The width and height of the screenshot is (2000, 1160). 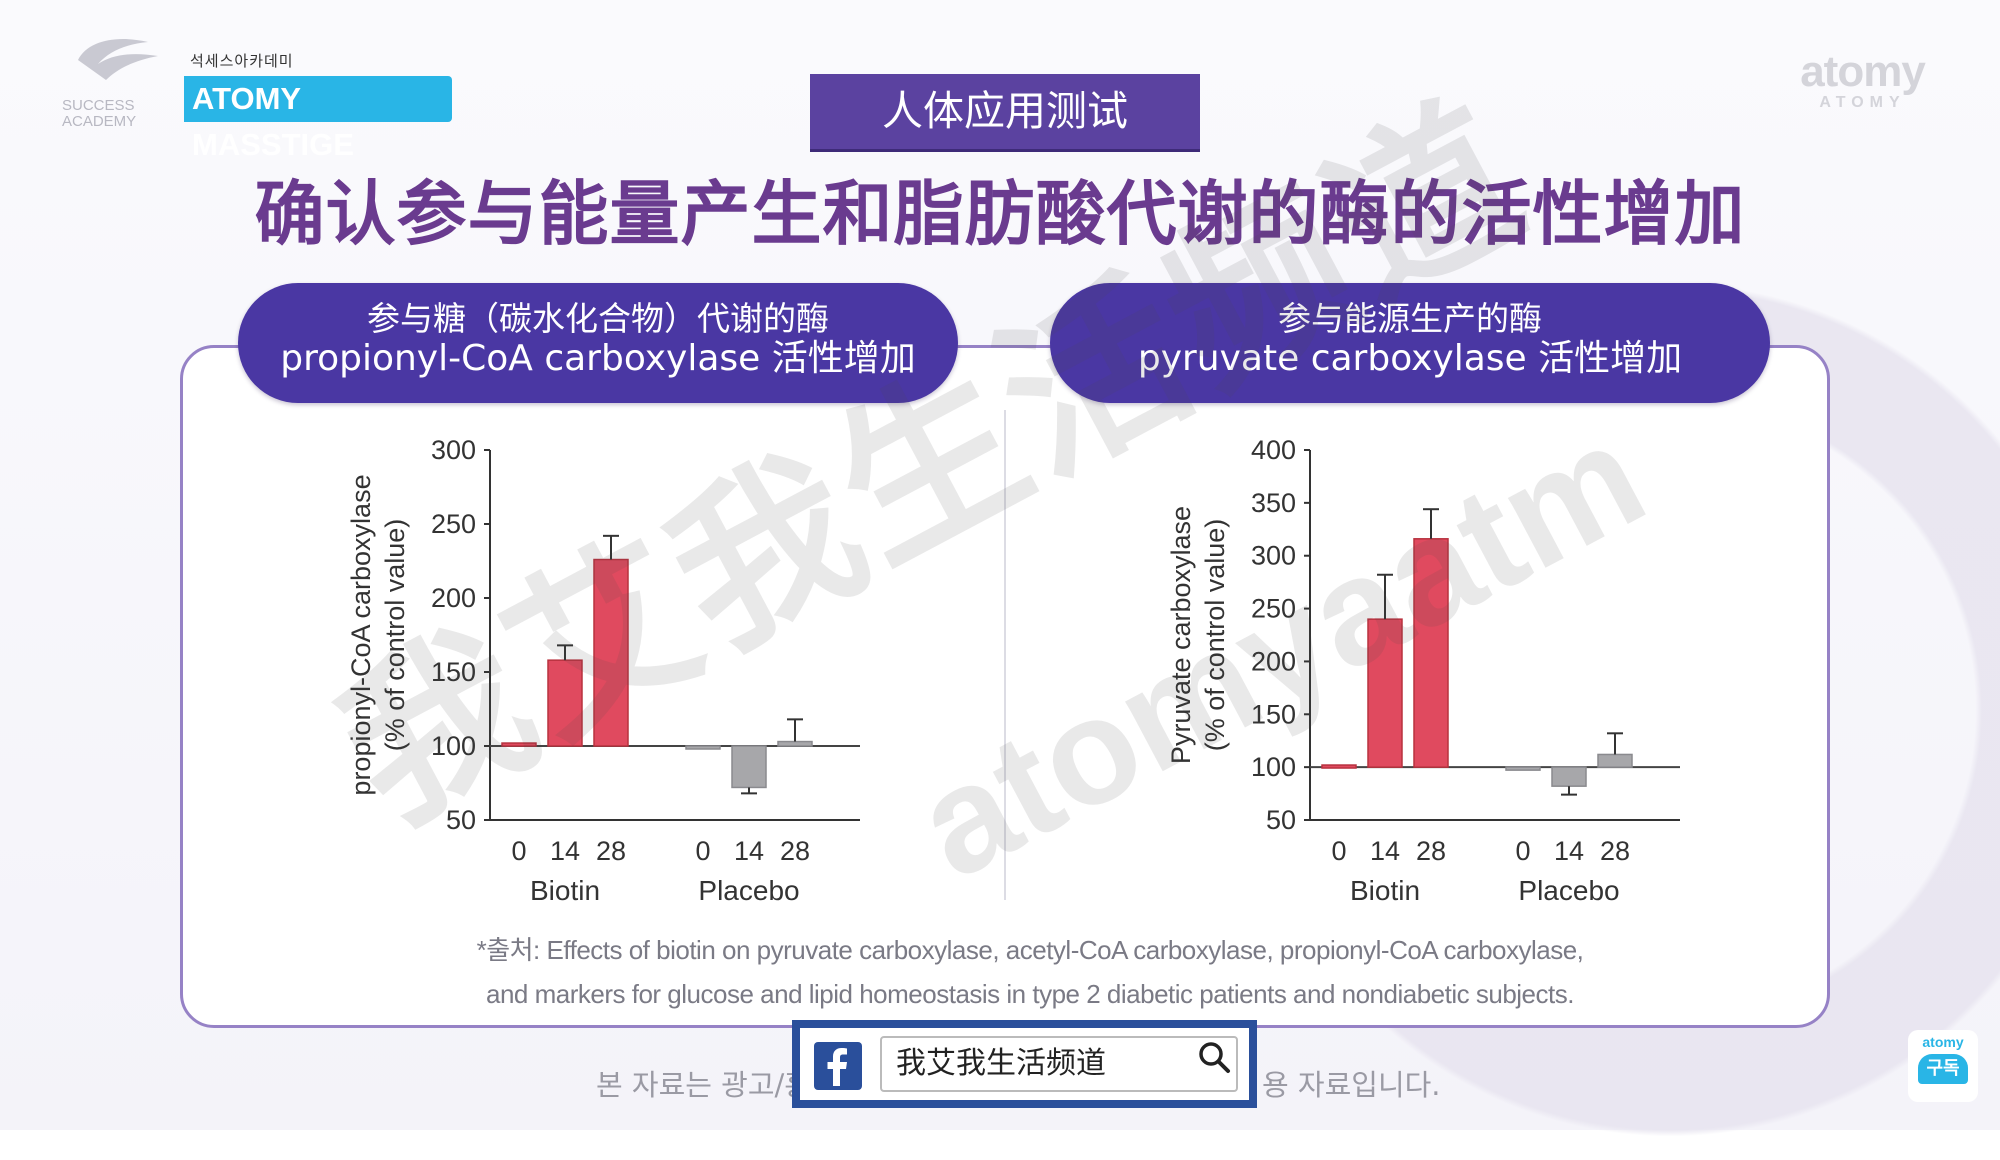 What do you see at coordinates (1351, 1085) in the screenshot?
I see `footer-note-right: 용 자료입니다.` at bounding box center [1351, 1085].